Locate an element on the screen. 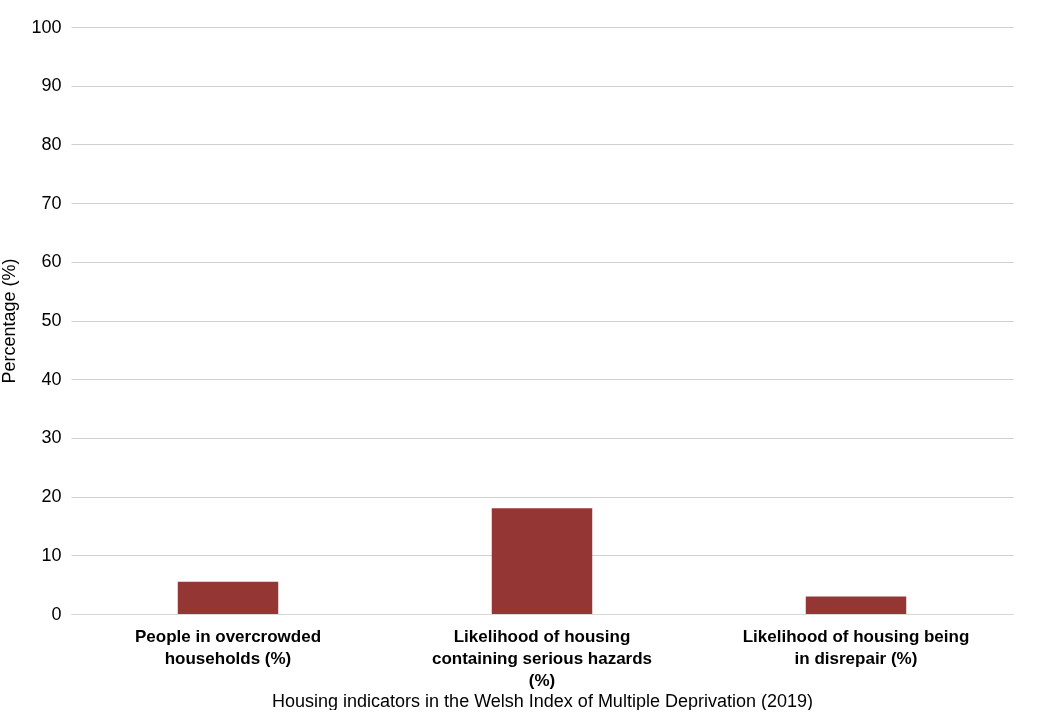 The height and width of the screenshot is (722, 1047). y-tick-label: 80 is located at coordinates (51, 143).